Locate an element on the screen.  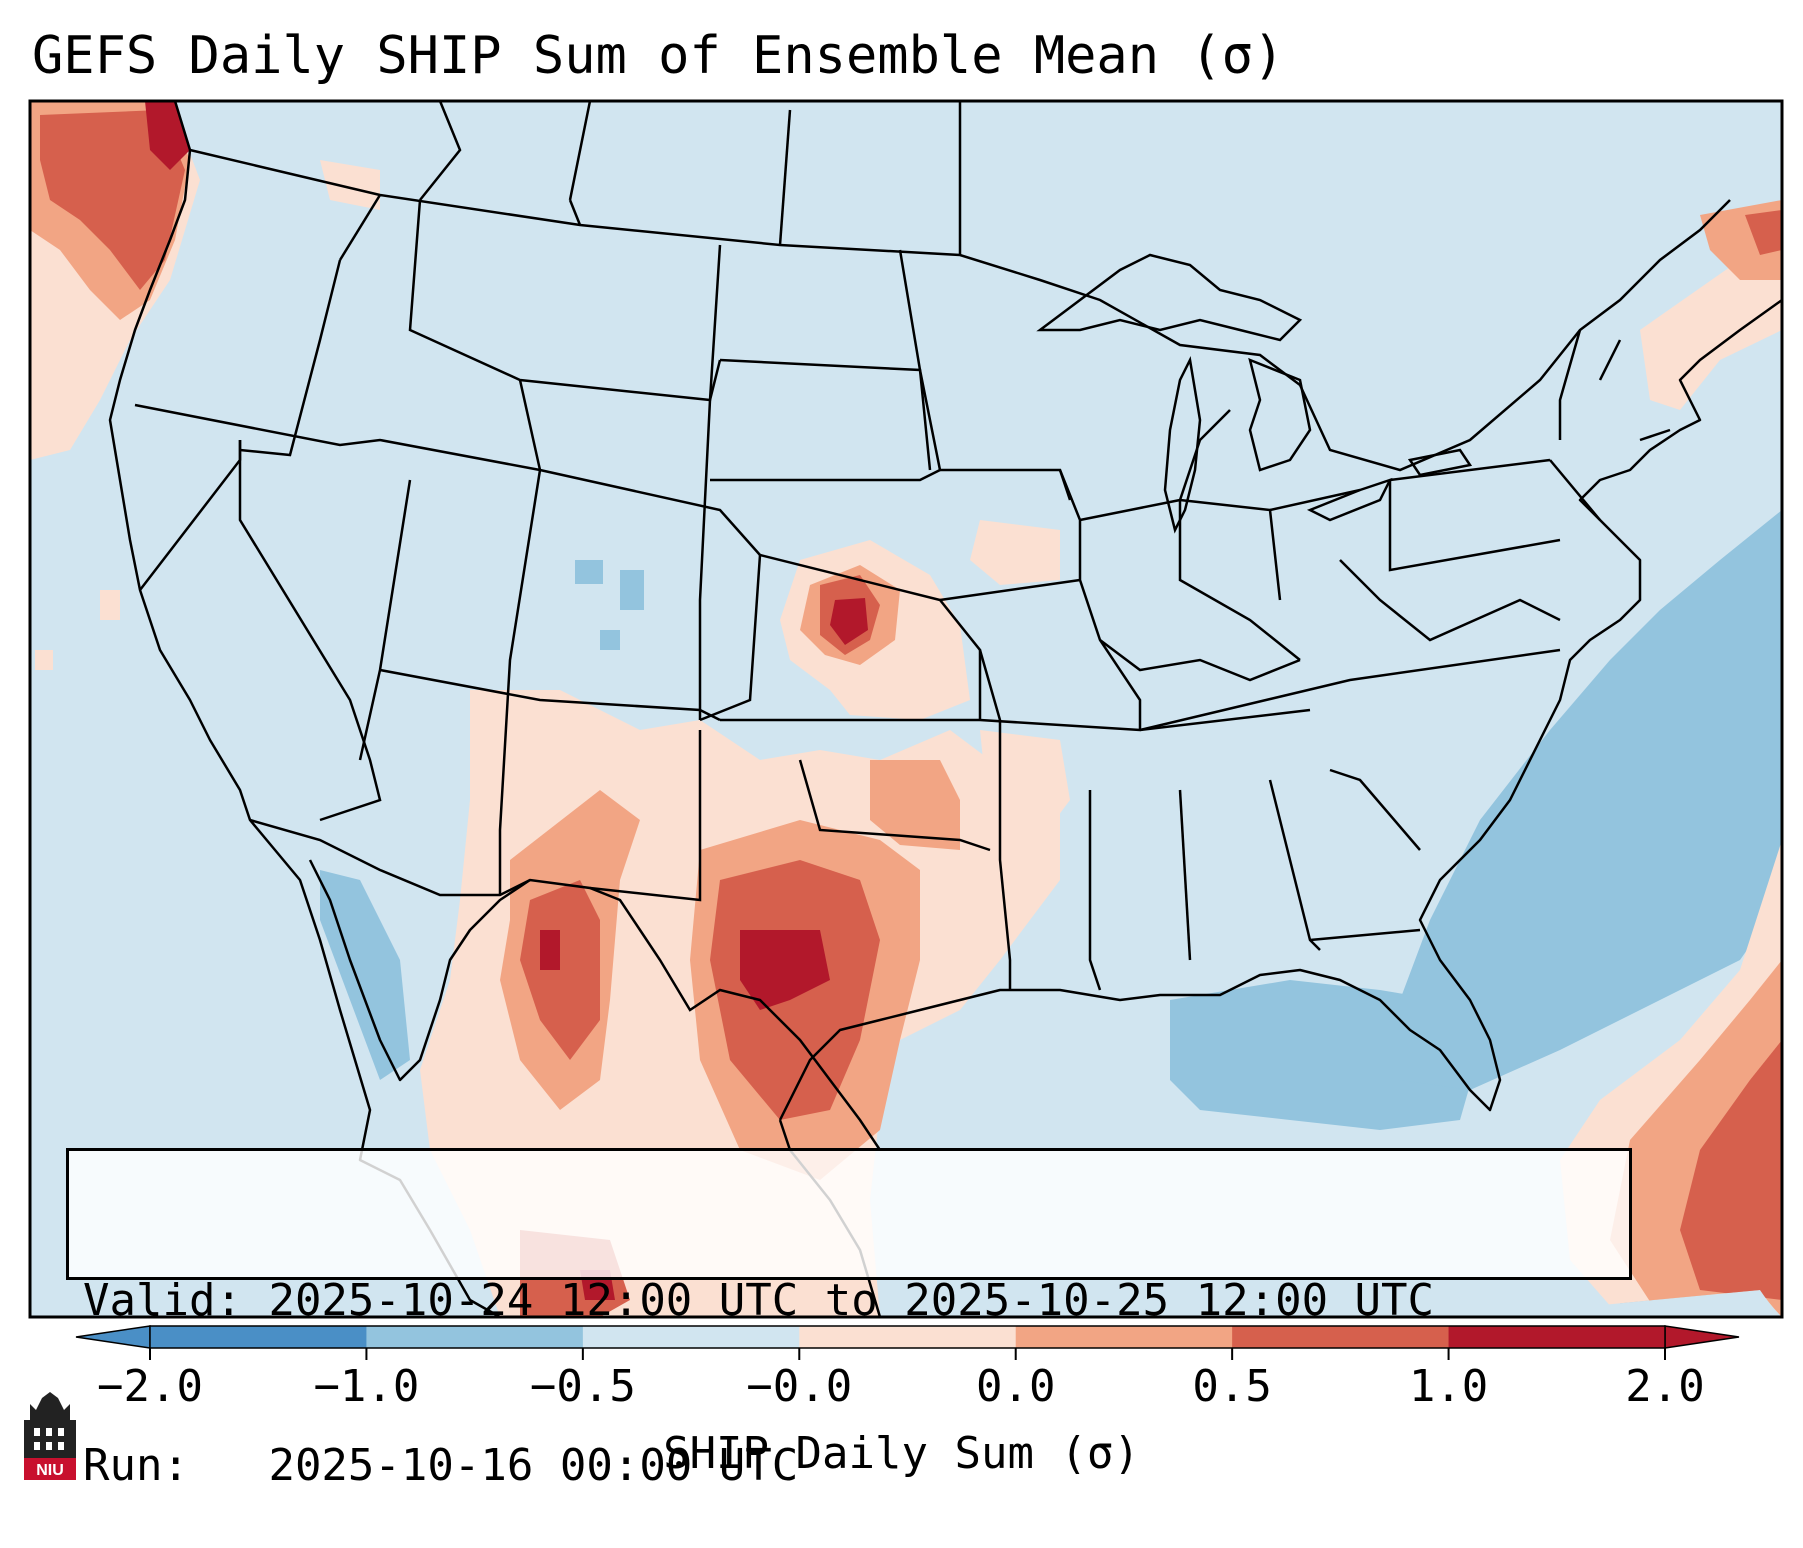
run-line: Run: 2025-10-16 00:00 UTC is located at coordinates (856, 1465).